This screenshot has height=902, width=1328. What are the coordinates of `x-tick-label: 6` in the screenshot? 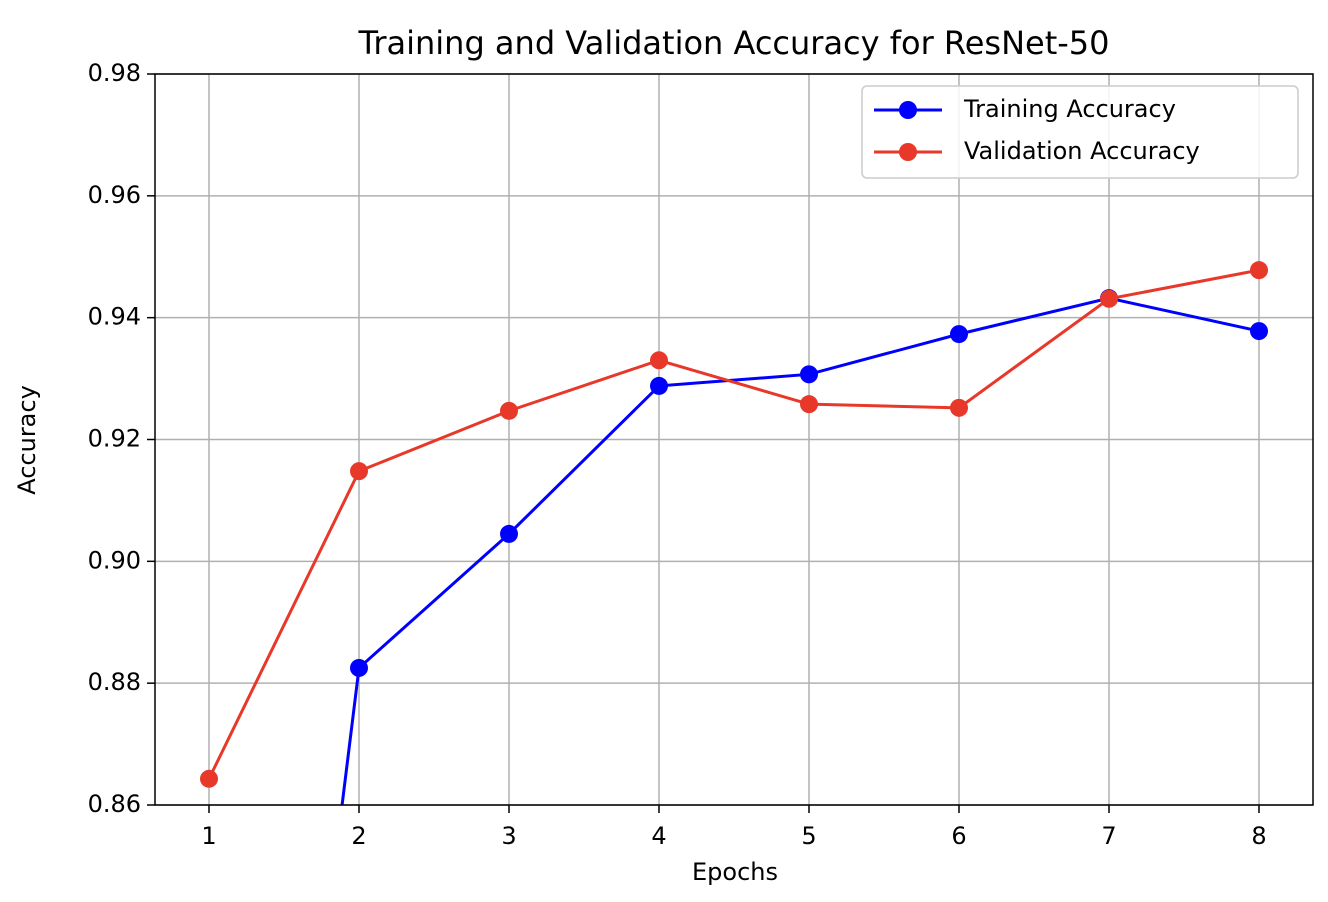 It's located at (958, 836).